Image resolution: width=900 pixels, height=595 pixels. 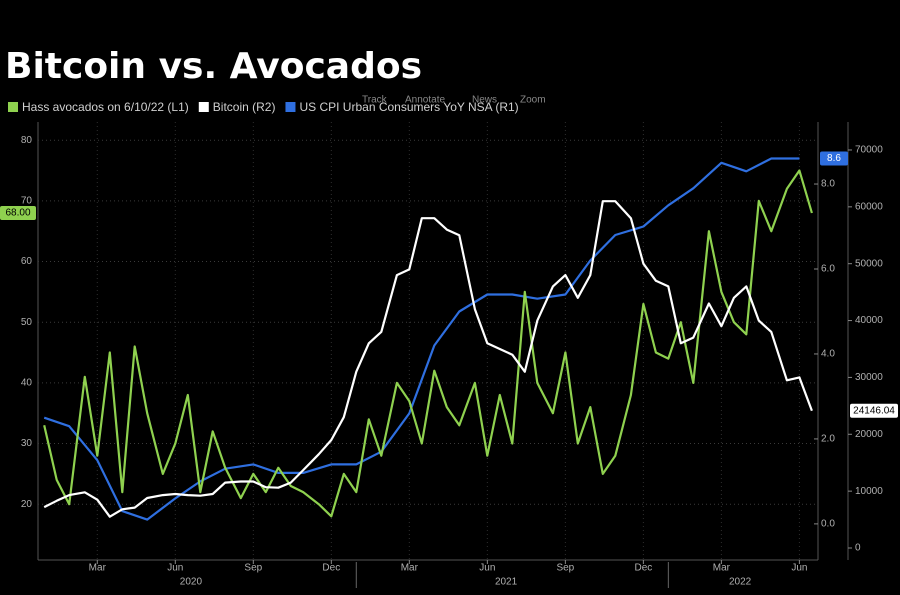 I want to click on last-value-label: 8.6, so click(x=834, y=158).